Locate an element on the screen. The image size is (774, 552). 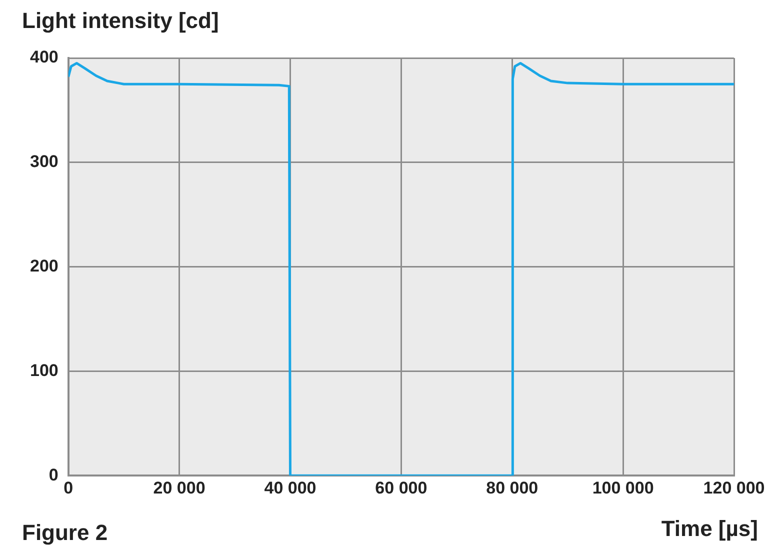
y-tick-label: 100 is located at coordinates (44, 370).